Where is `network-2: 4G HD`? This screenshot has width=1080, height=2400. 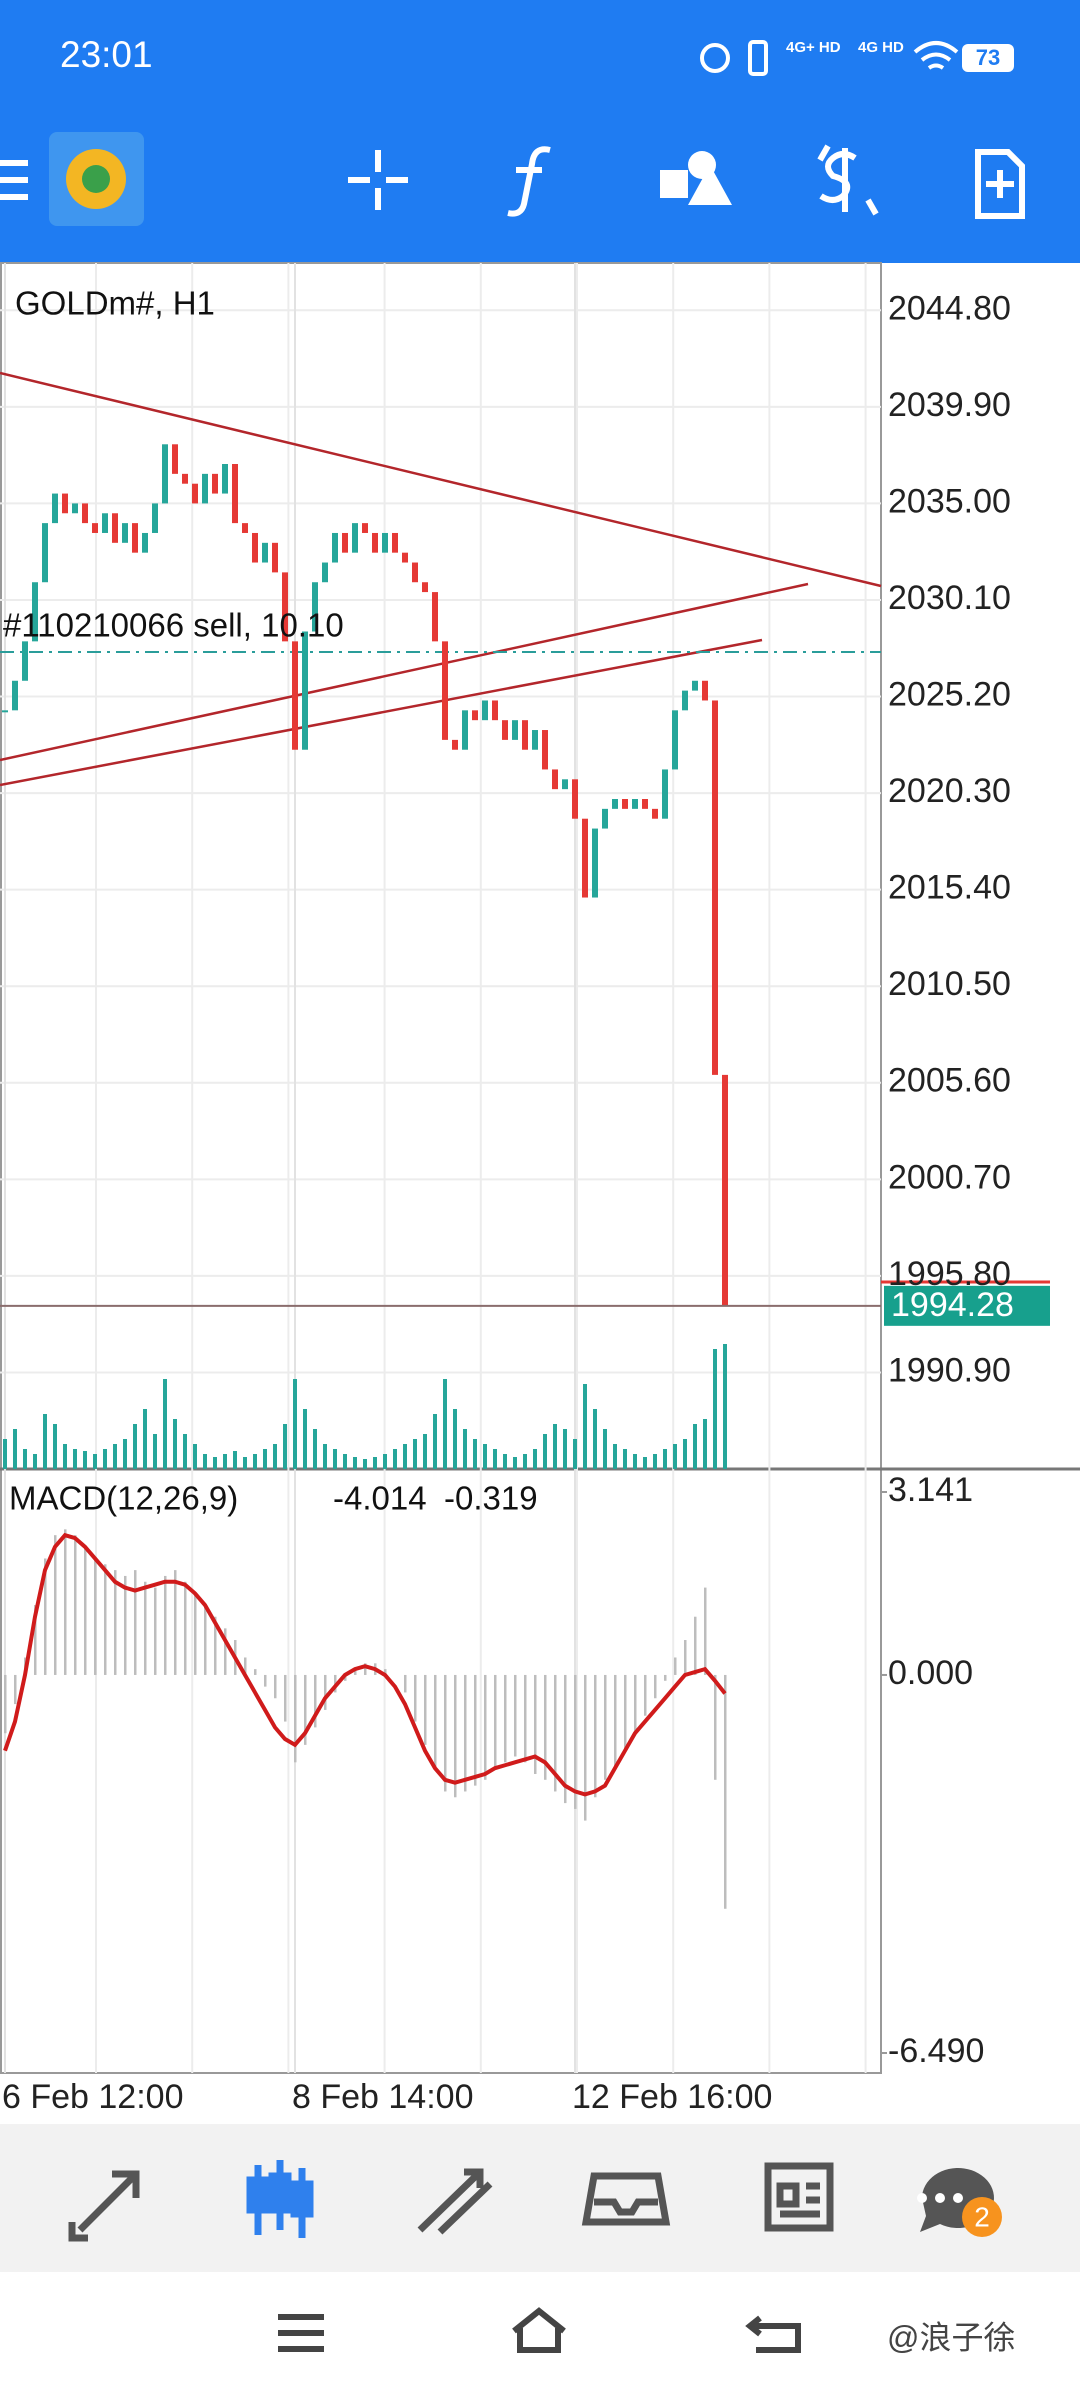
network-2: 4G HD is located at coordinates (881, 47).